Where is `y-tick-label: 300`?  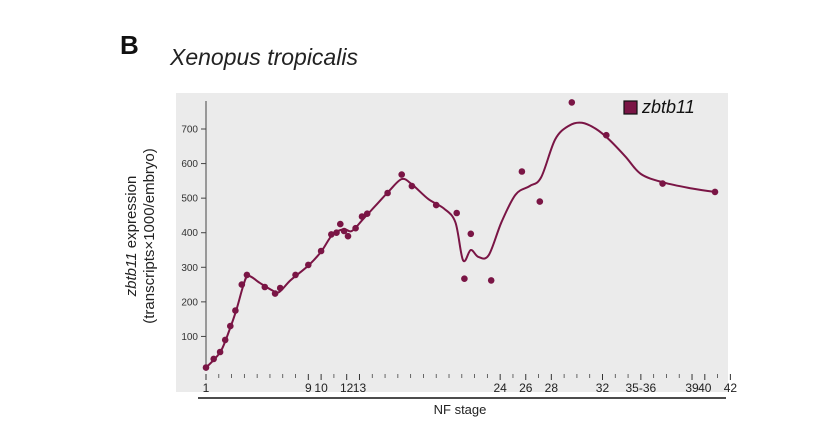
y-tick-label: 300 is located at coordinates (189, 268).